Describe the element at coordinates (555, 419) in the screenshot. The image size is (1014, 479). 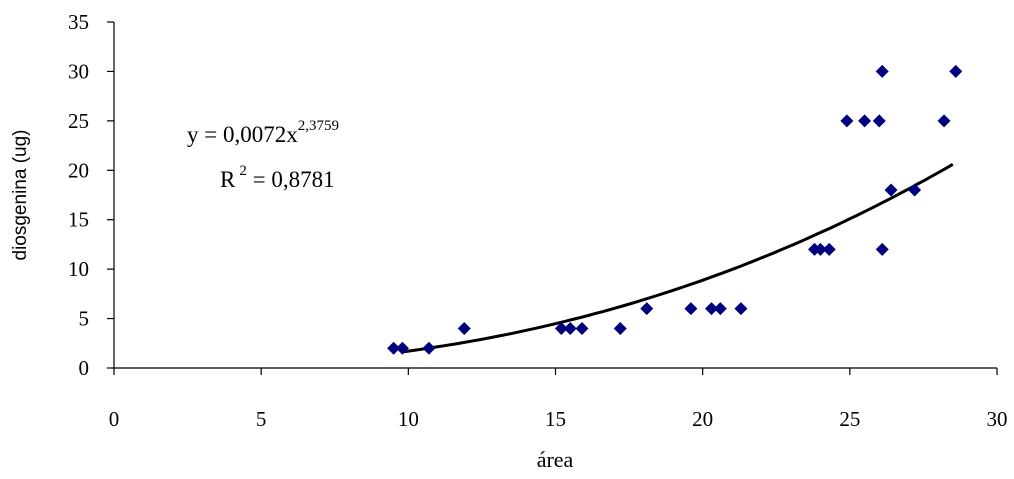
I see `x-tick-label: 15` at that location.